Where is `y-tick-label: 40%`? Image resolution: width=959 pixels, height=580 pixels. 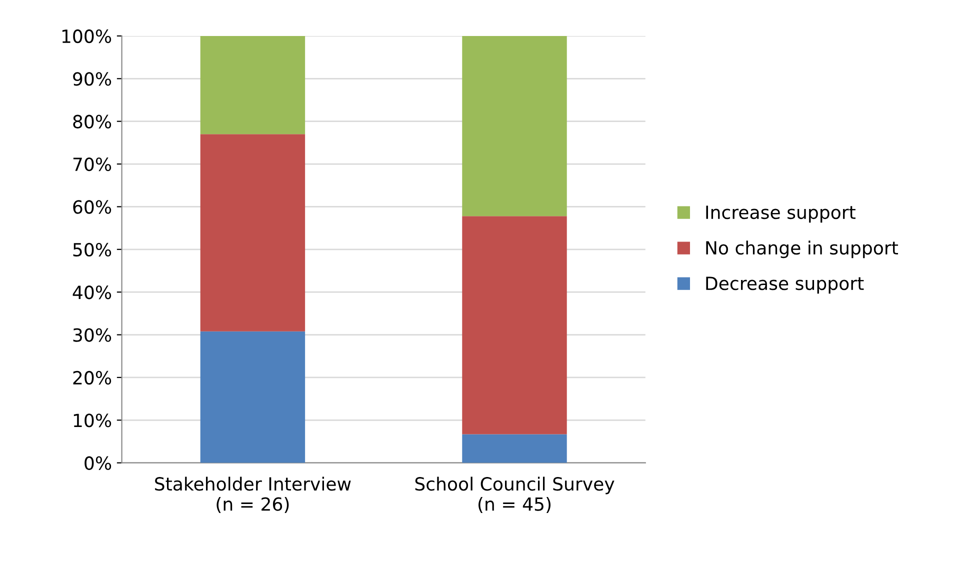 y-tick-label: 40% is located at coordinates (92, 293).